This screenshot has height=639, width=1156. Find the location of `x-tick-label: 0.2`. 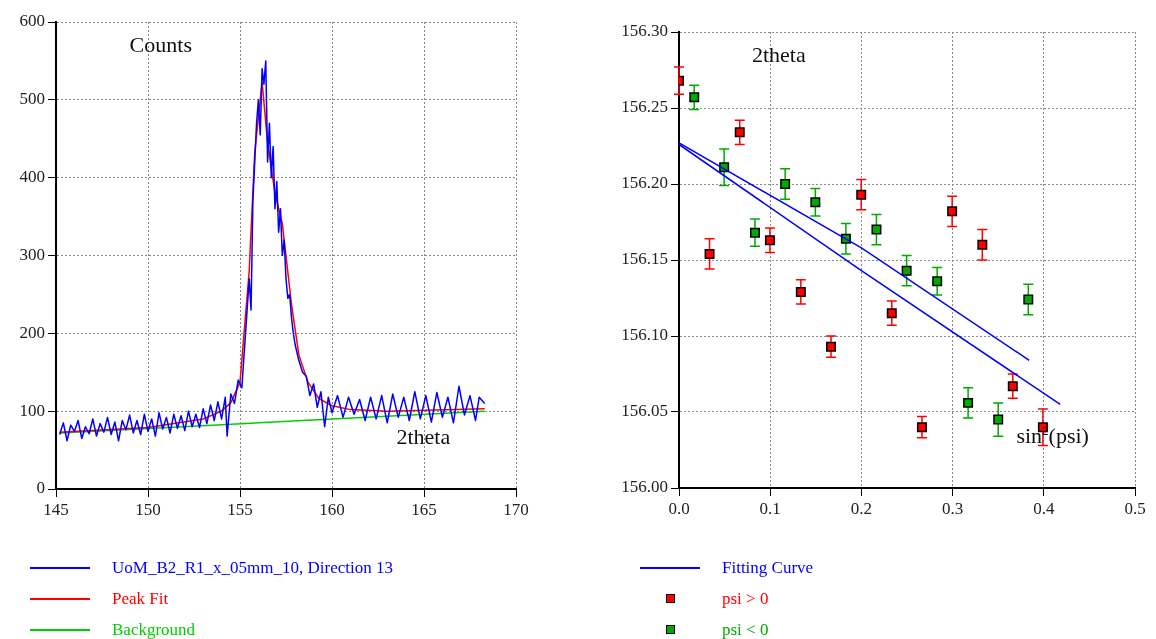

x-tick-label: 0.2 is located at coordinates (861, 508).